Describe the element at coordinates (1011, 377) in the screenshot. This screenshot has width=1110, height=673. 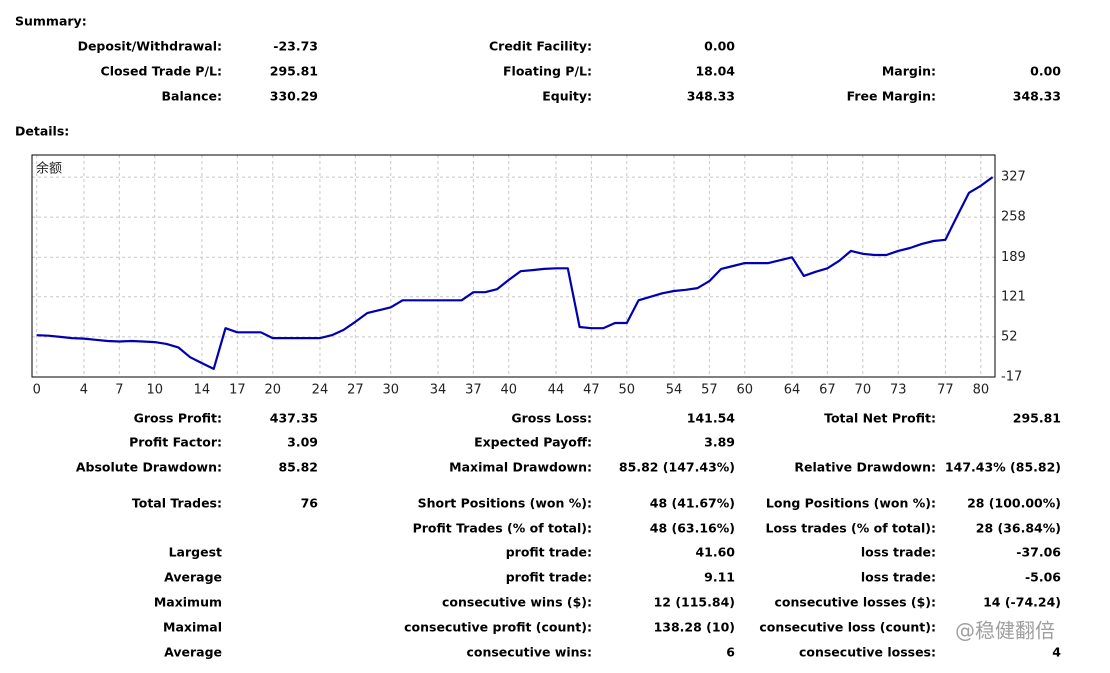
I see `y-tick-label: -17` at that location.